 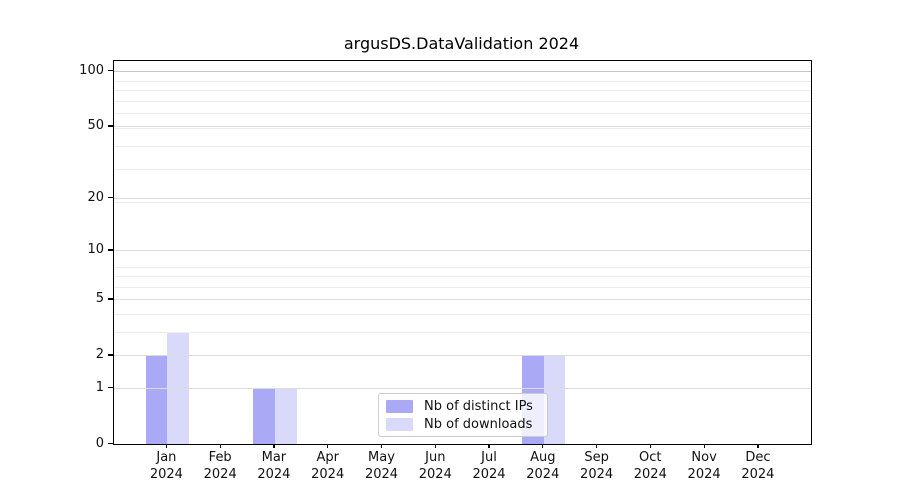 I want to click on x-tick-label-aug: Aug 2024, so click(x=543, y=466).